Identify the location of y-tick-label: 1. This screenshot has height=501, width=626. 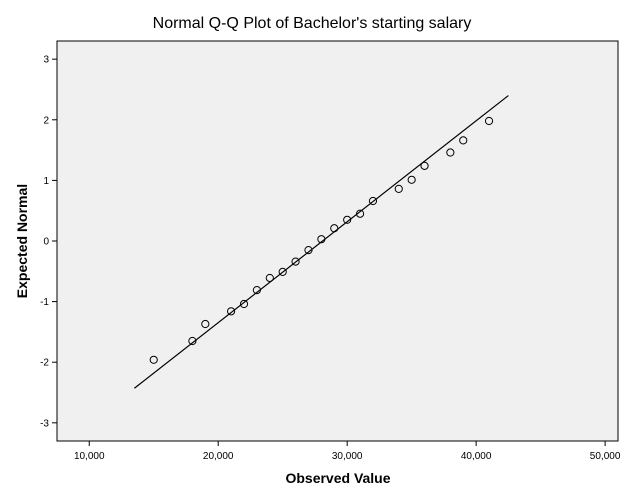
(46, 181).